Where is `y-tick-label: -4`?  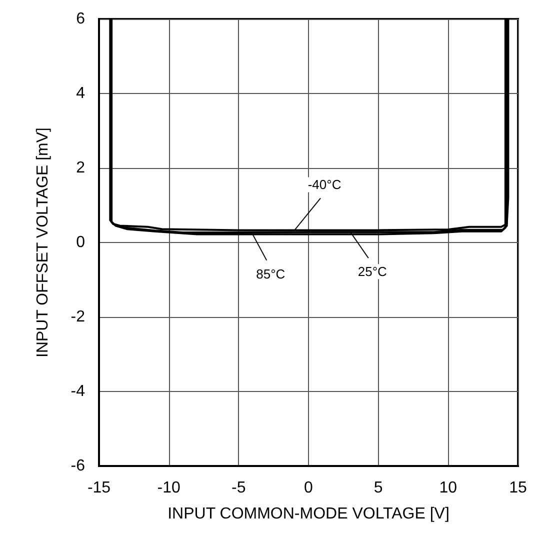
y-tick-label: -4 is located at coordinates (78, 391).